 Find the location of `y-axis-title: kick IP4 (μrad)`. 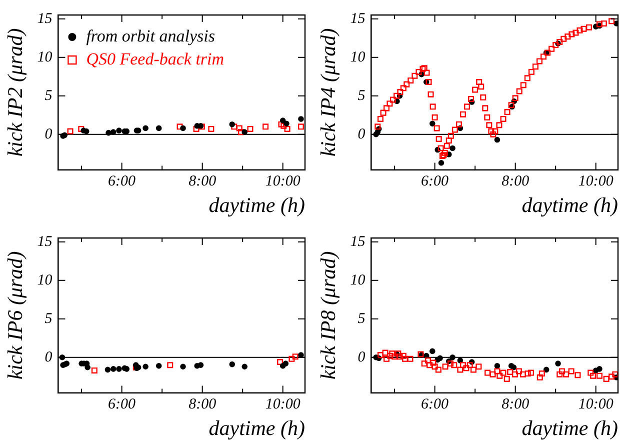

y-axis-title: kick IP4 (μrad) is located at coordinates (328, 92).